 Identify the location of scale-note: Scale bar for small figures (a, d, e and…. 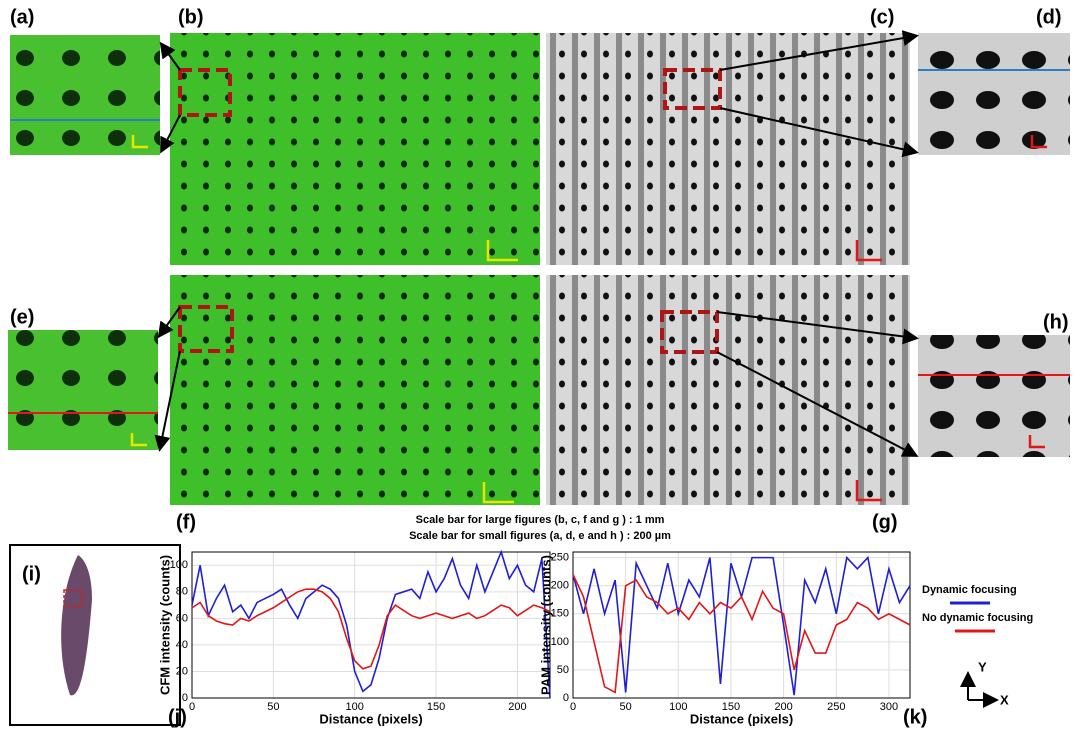
(540, 536).